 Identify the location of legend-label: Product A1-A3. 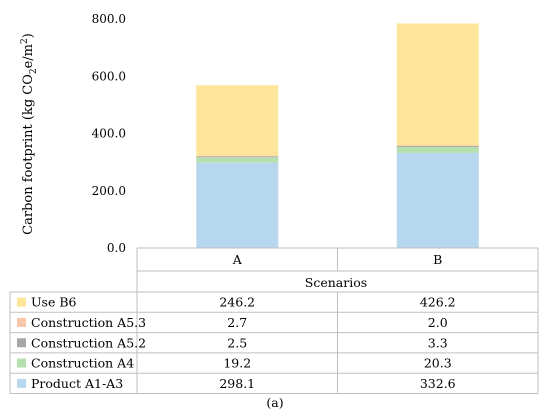
(77, 383).